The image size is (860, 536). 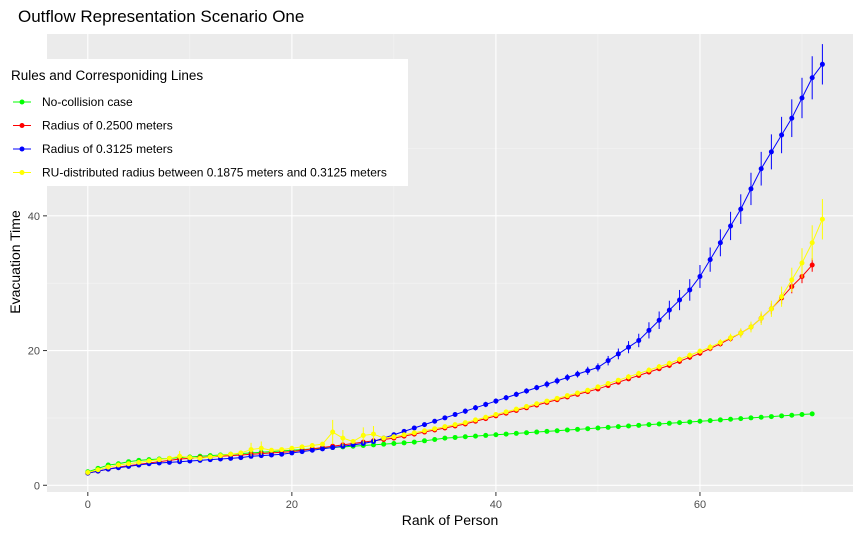 I want to click on legend-item: Radius of 0.2500 meters, so click(x=93, y=126).